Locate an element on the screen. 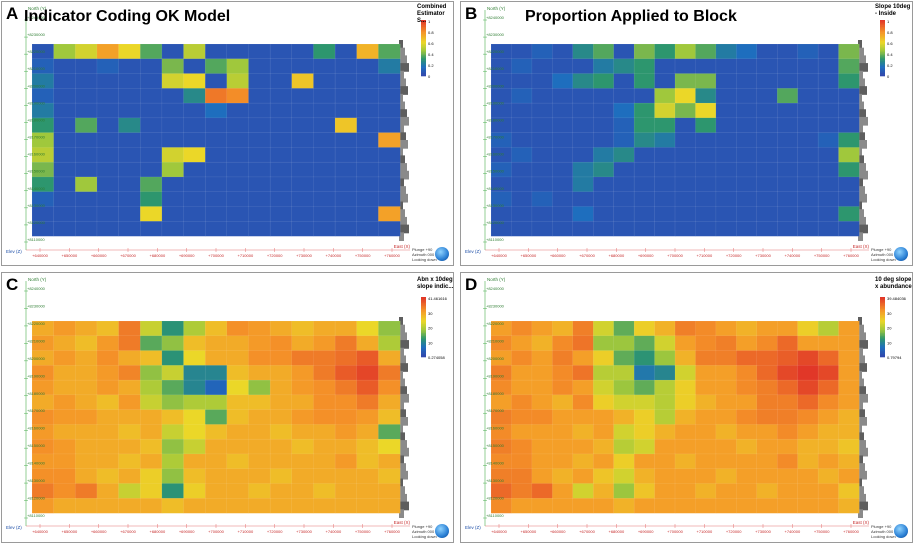 Image resolution: width=914 pixels, height=544 pixels. legend-tick-label: 10 is located at coordinates (889, 342).